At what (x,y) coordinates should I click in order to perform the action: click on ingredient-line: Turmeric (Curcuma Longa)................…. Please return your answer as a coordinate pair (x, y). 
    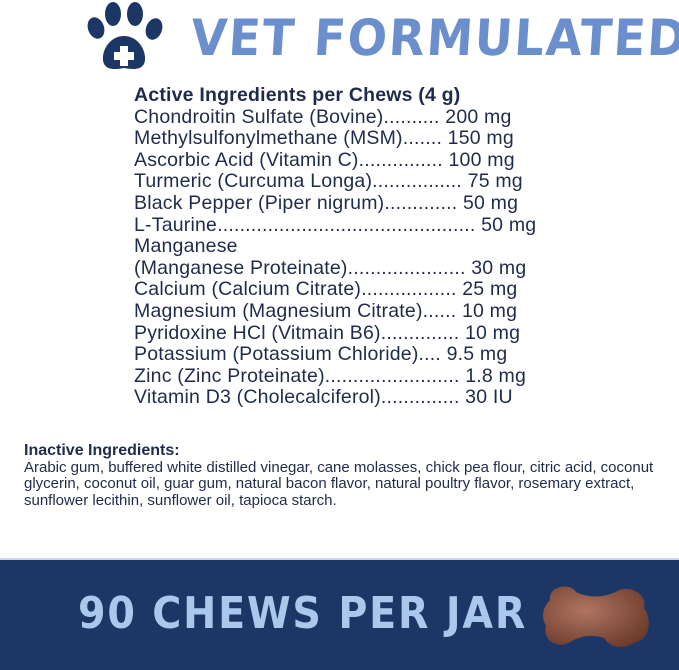
    Looking at the image, I should click on (328, 181).